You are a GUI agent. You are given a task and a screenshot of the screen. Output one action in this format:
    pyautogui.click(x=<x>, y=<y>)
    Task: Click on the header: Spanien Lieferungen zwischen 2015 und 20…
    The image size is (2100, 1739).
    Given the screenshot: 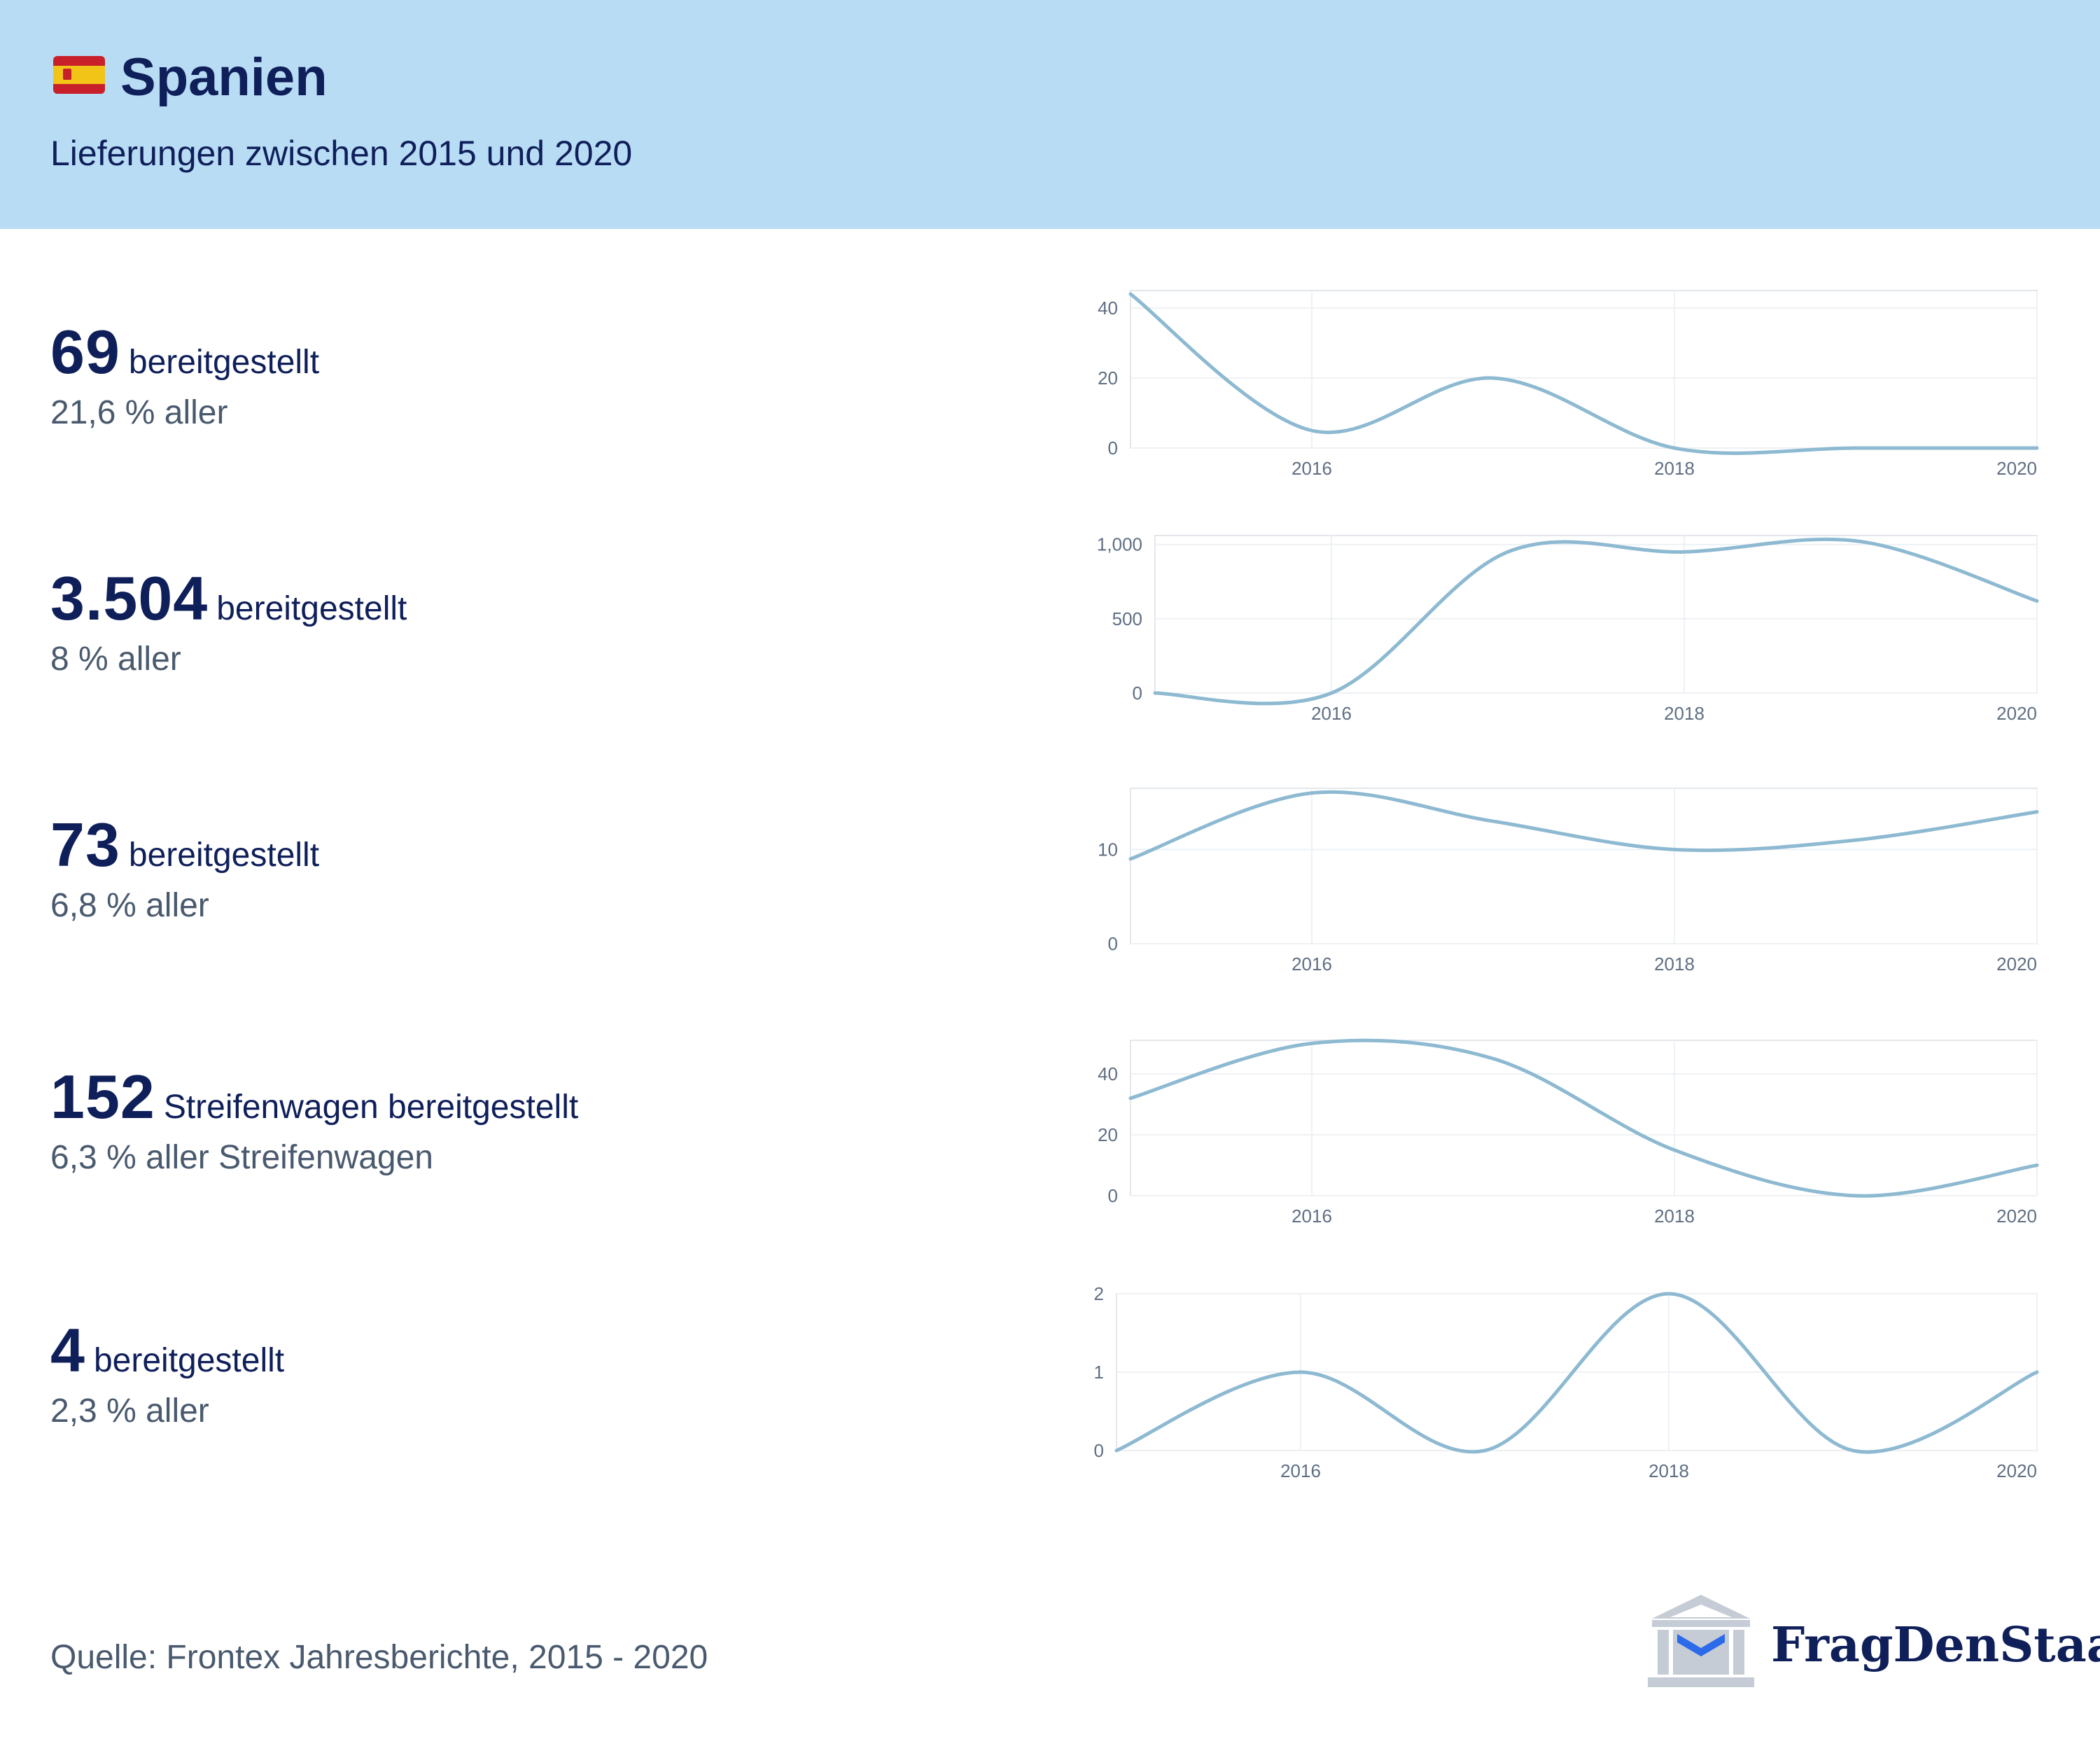 What is the action you would take?
    pyautogui.click(x=1050, y=114)
    